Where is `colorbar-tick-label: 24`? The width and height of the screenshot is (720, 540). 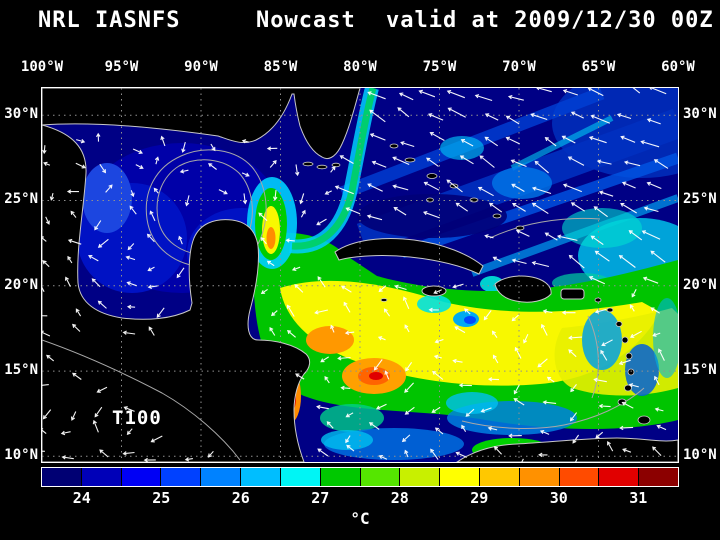 colorbar-tick-label: 24 is located at coordinates (81, 498).